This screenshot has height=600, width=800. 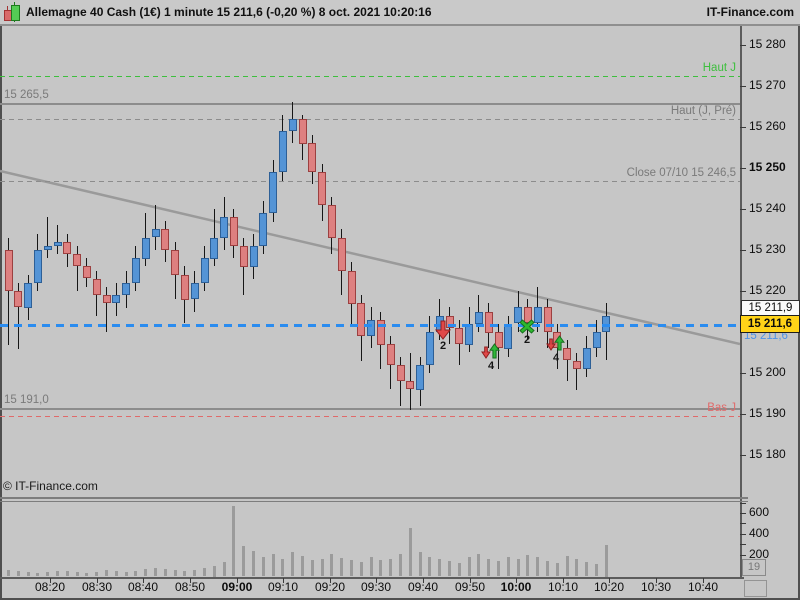 I want to click on time-axis-label: 10:00, so click(x=516, y=587).